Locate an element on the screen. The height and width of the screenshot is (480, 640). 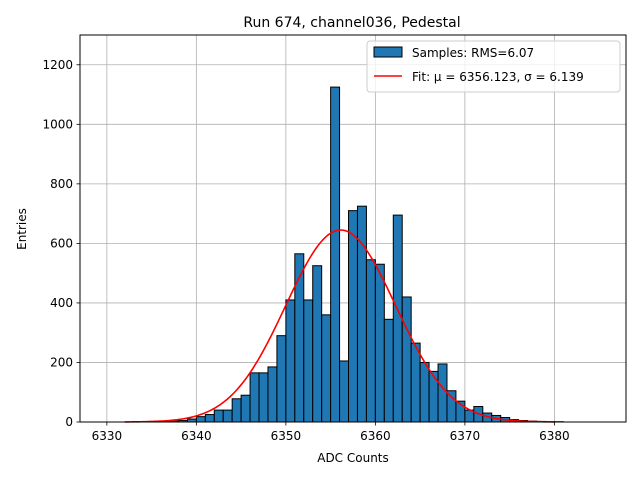
legend-box is located at coordinates (493, 66).